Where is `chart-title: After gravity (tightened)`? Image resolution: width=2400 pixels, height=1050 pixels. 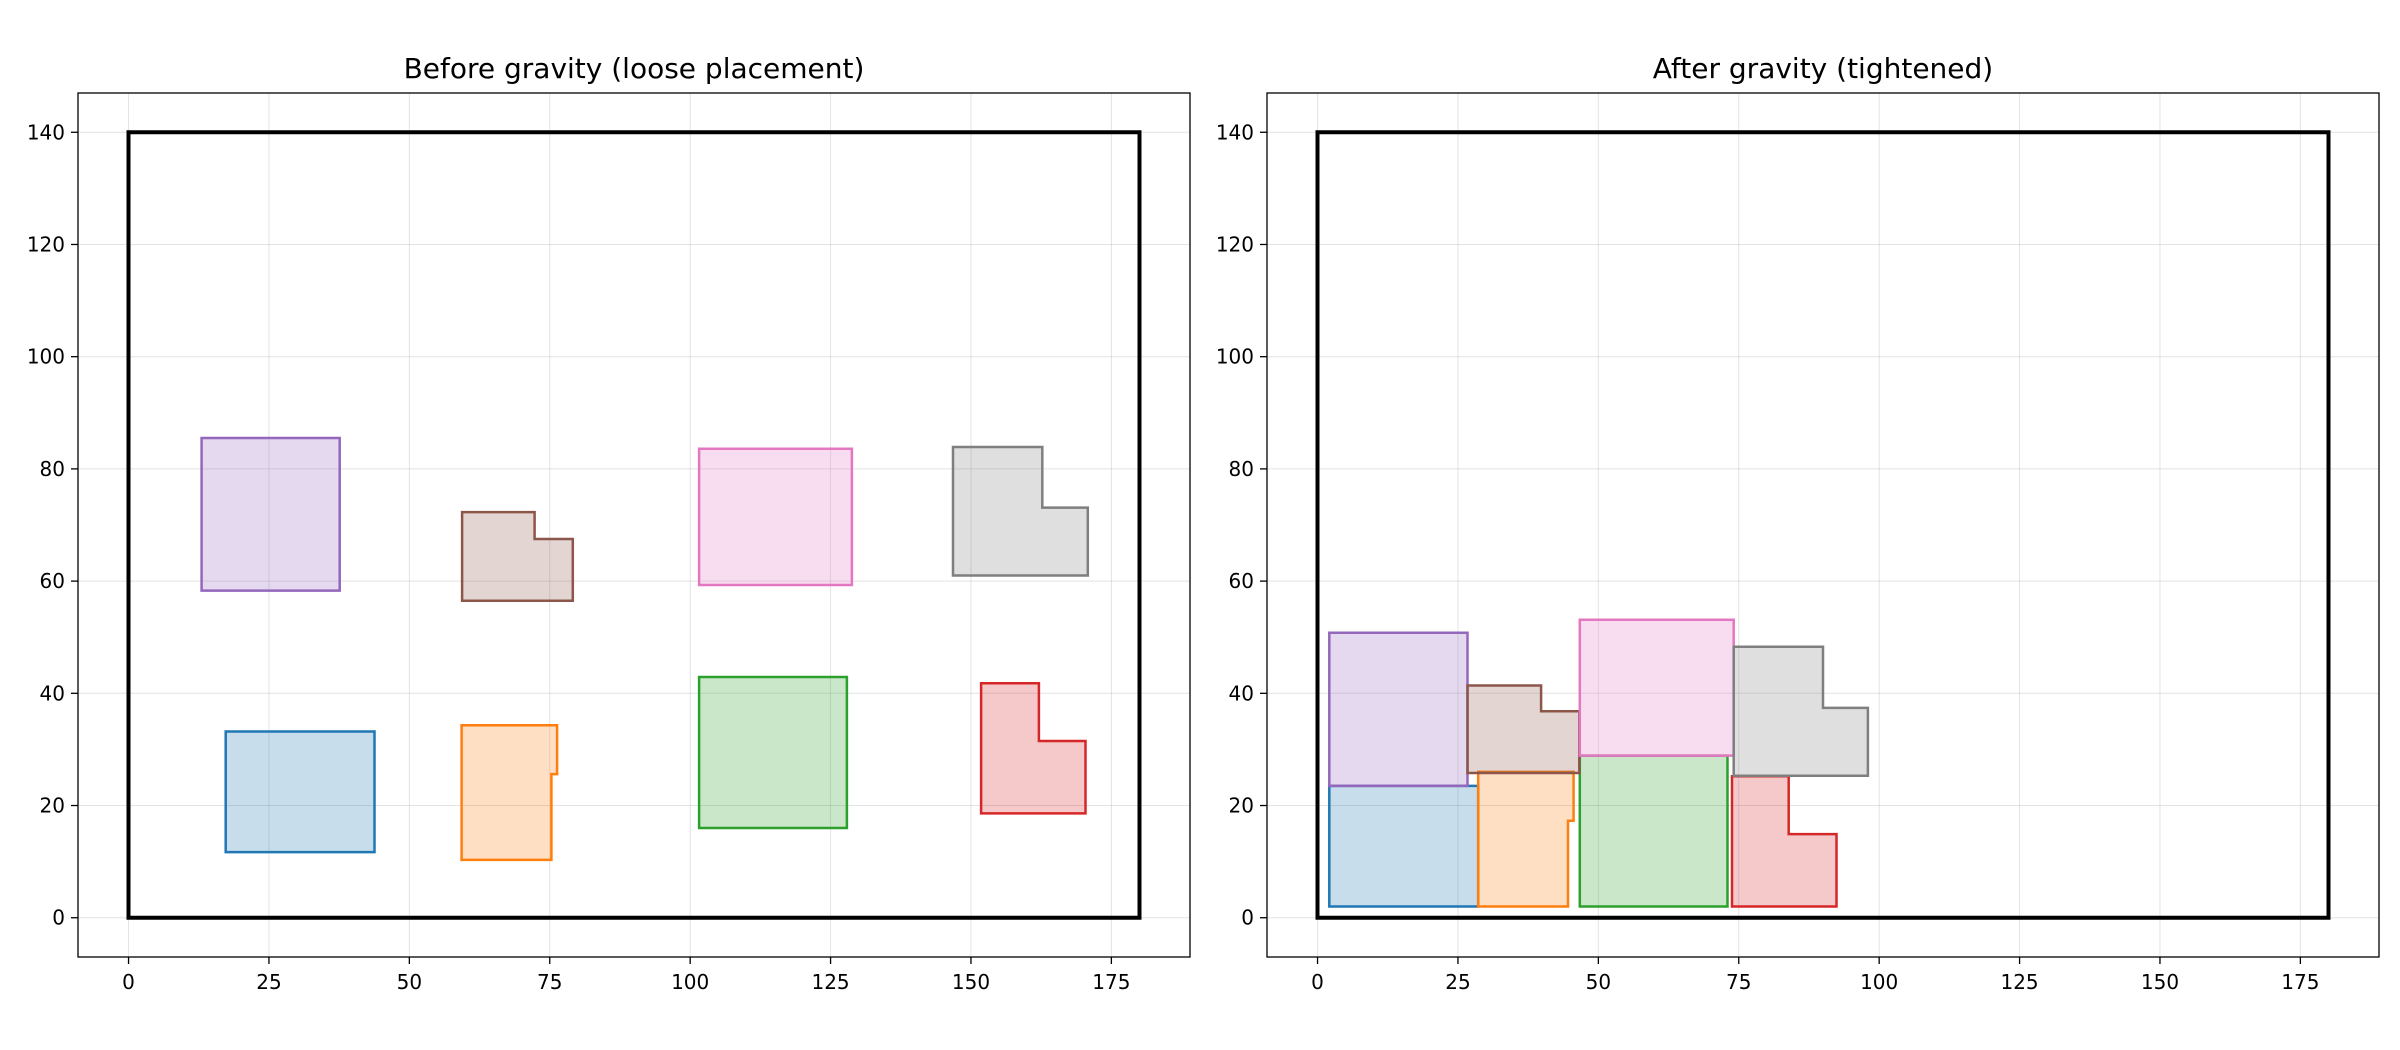
chart-title: After gravity (tightened) is located at coordinates (1823, 68).